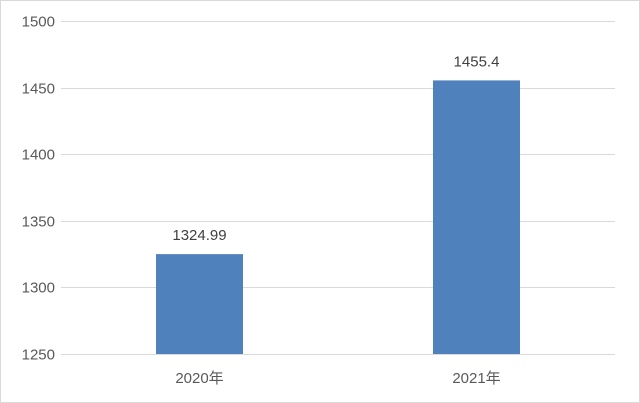  What do you see at coordinates (199, 235) in the screenshot?
I see `data-label: 1324.99` at bounding box center [199, 235].